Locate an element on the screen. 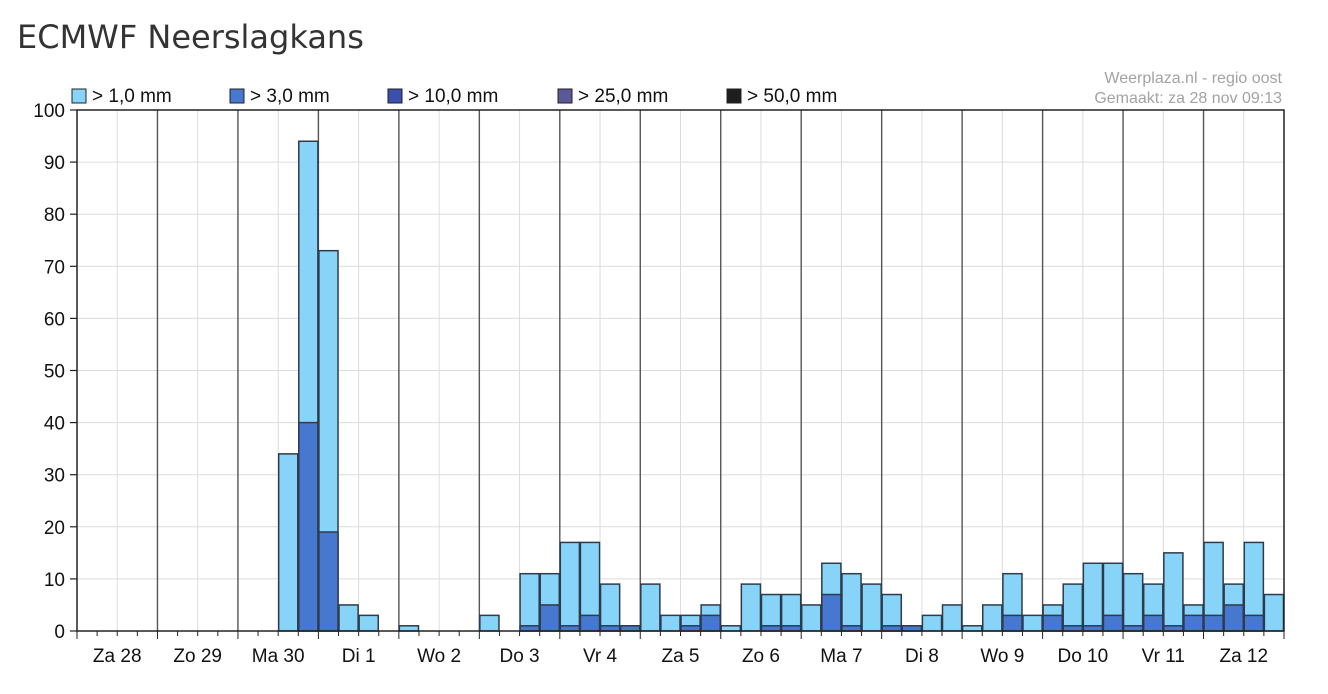 Image resolution: width=1328 pixels, height=694 pixels. y-tick-label: 50 is located at coordinates (54, 372).